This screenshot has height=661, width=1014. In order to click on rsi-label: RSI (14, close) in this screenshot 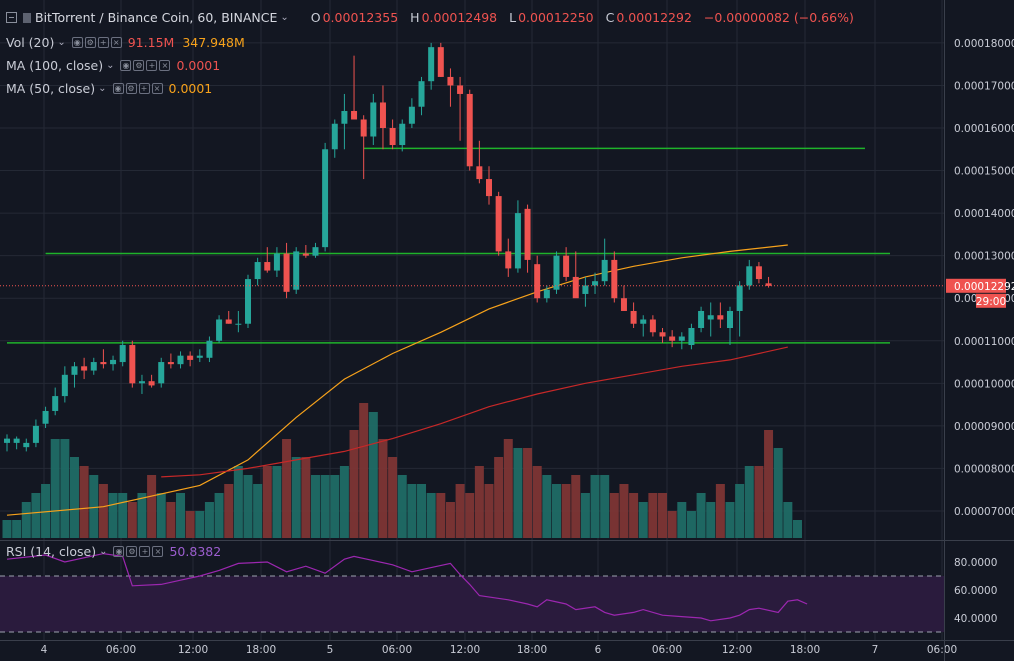, I will do `click(51, 551)`.